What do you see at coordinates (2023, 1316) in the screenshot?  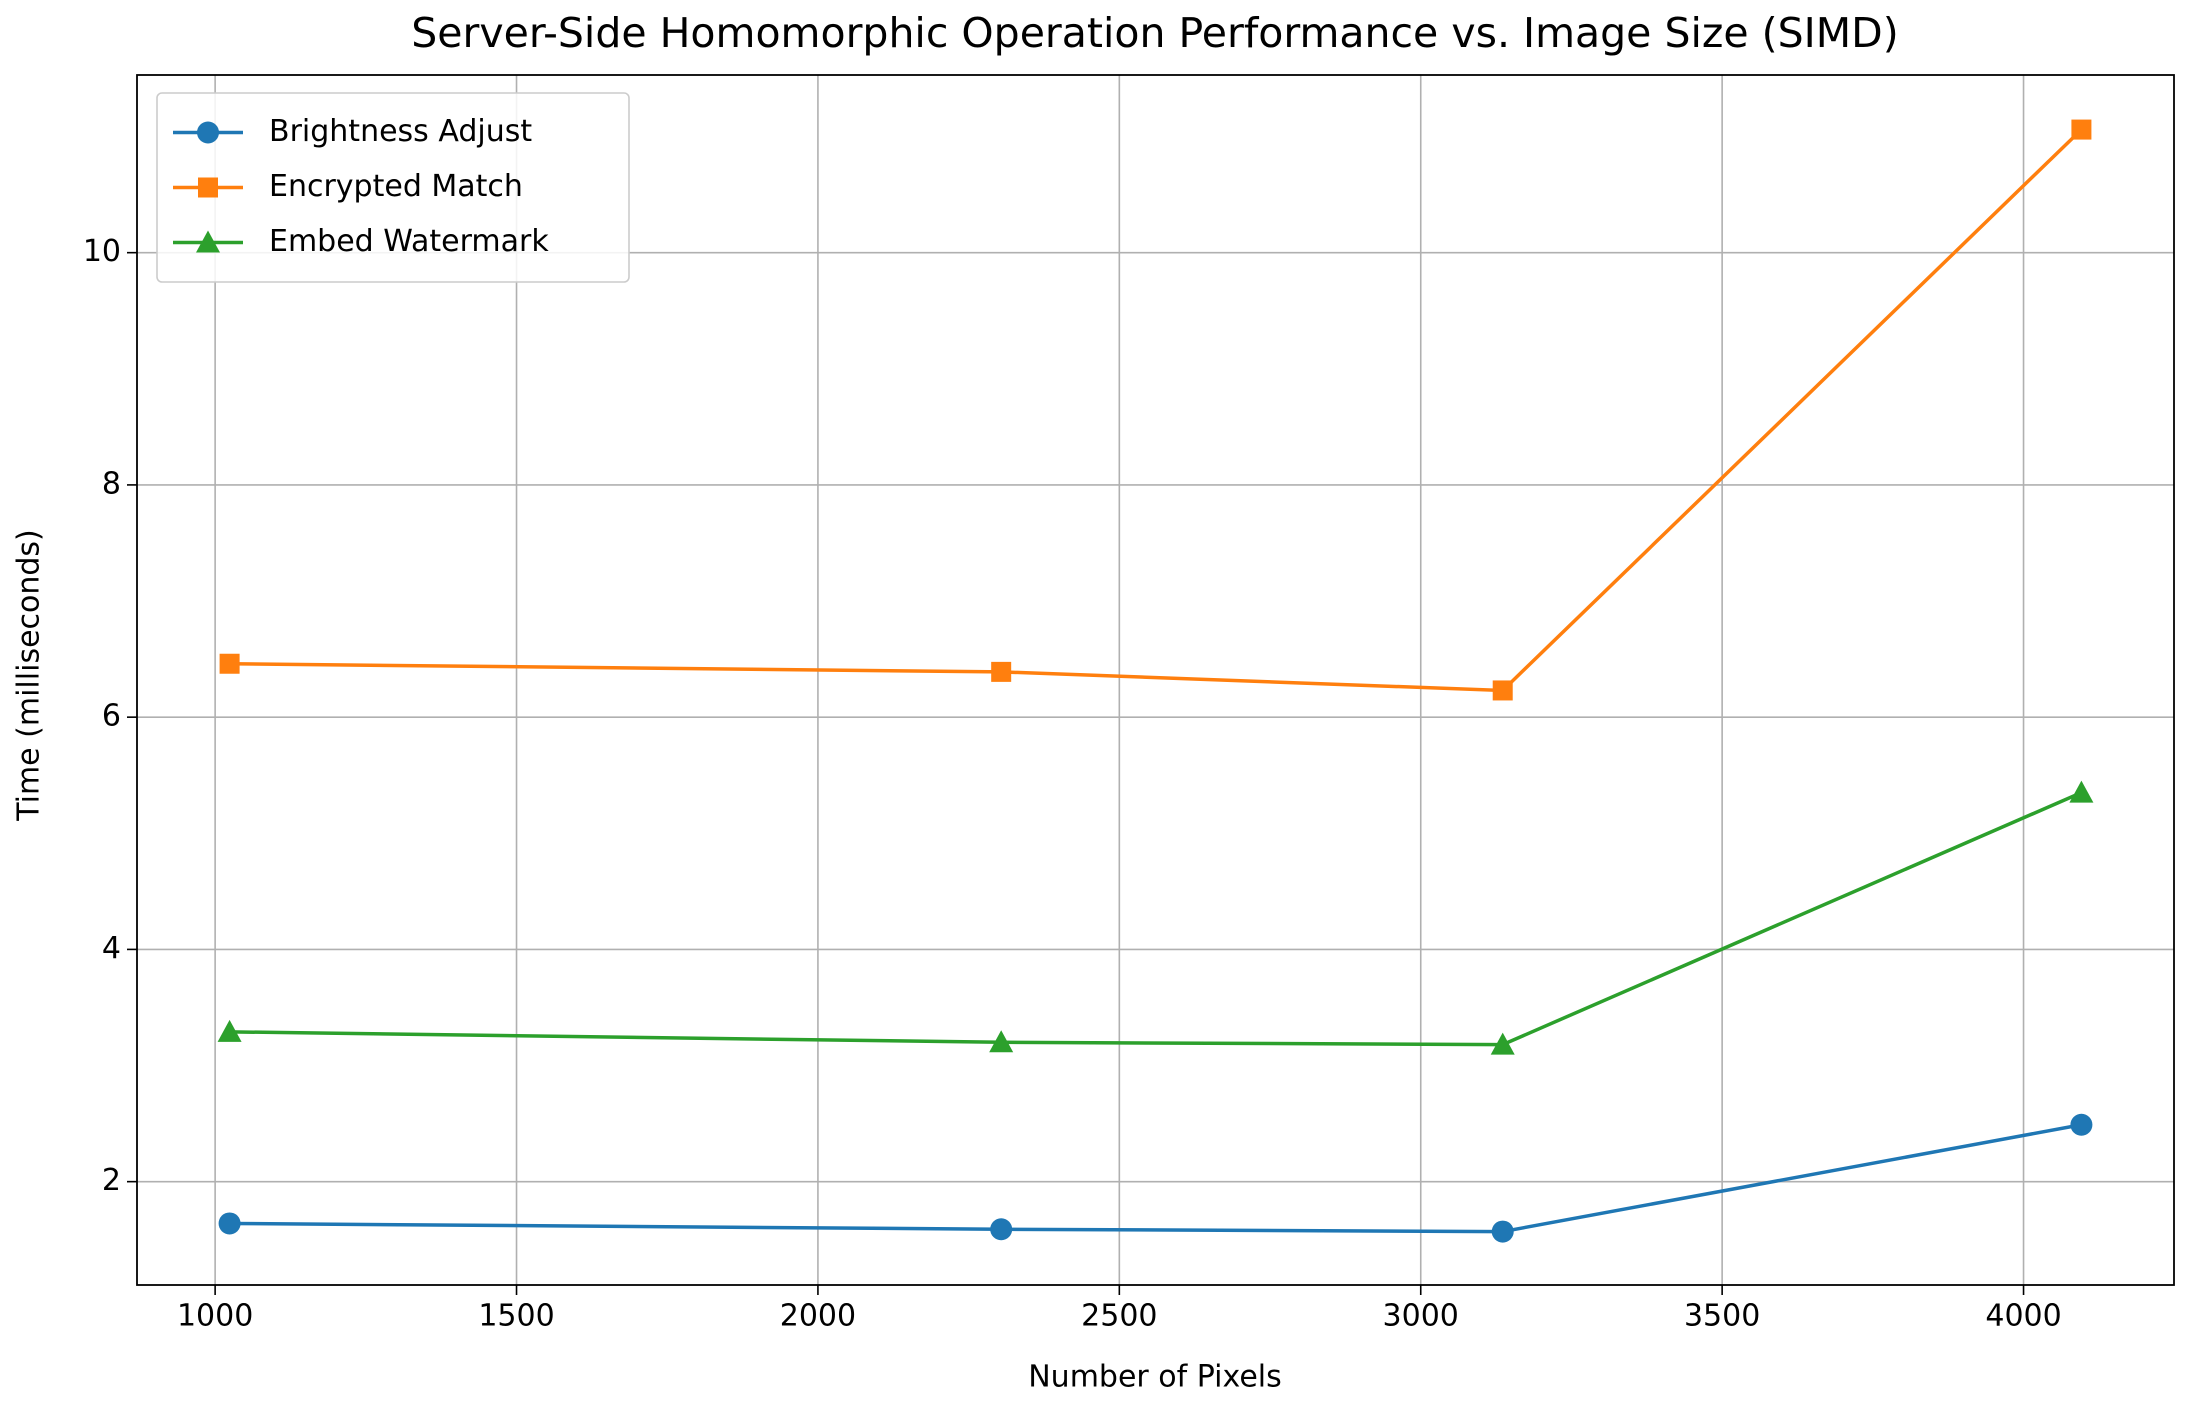 I see `x-tick-label: 4000` at bounding box center [2023, 1316].